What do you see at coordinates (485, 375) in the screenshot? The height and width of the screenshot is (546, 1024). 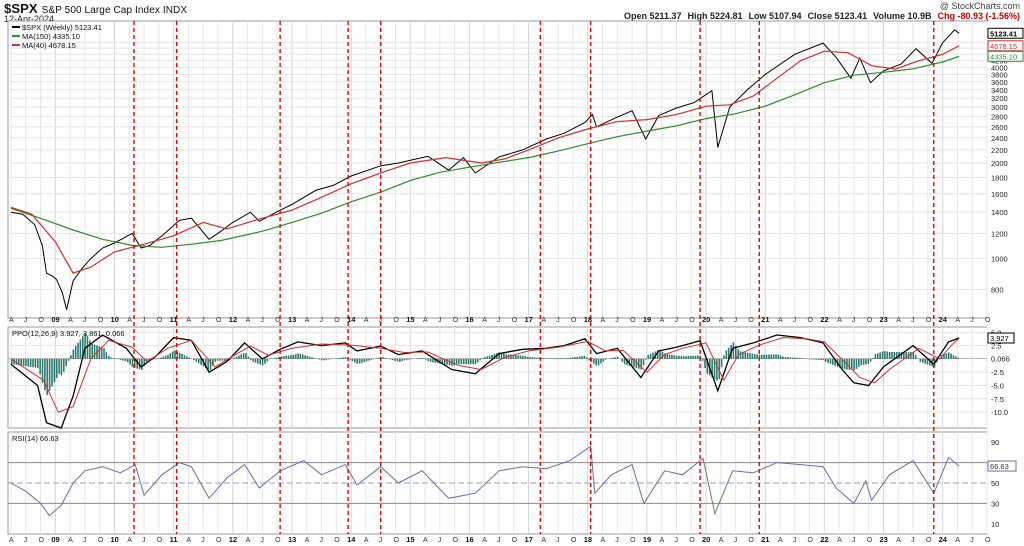 I see `ppo-signal-line` at bounding box center [485, 375].